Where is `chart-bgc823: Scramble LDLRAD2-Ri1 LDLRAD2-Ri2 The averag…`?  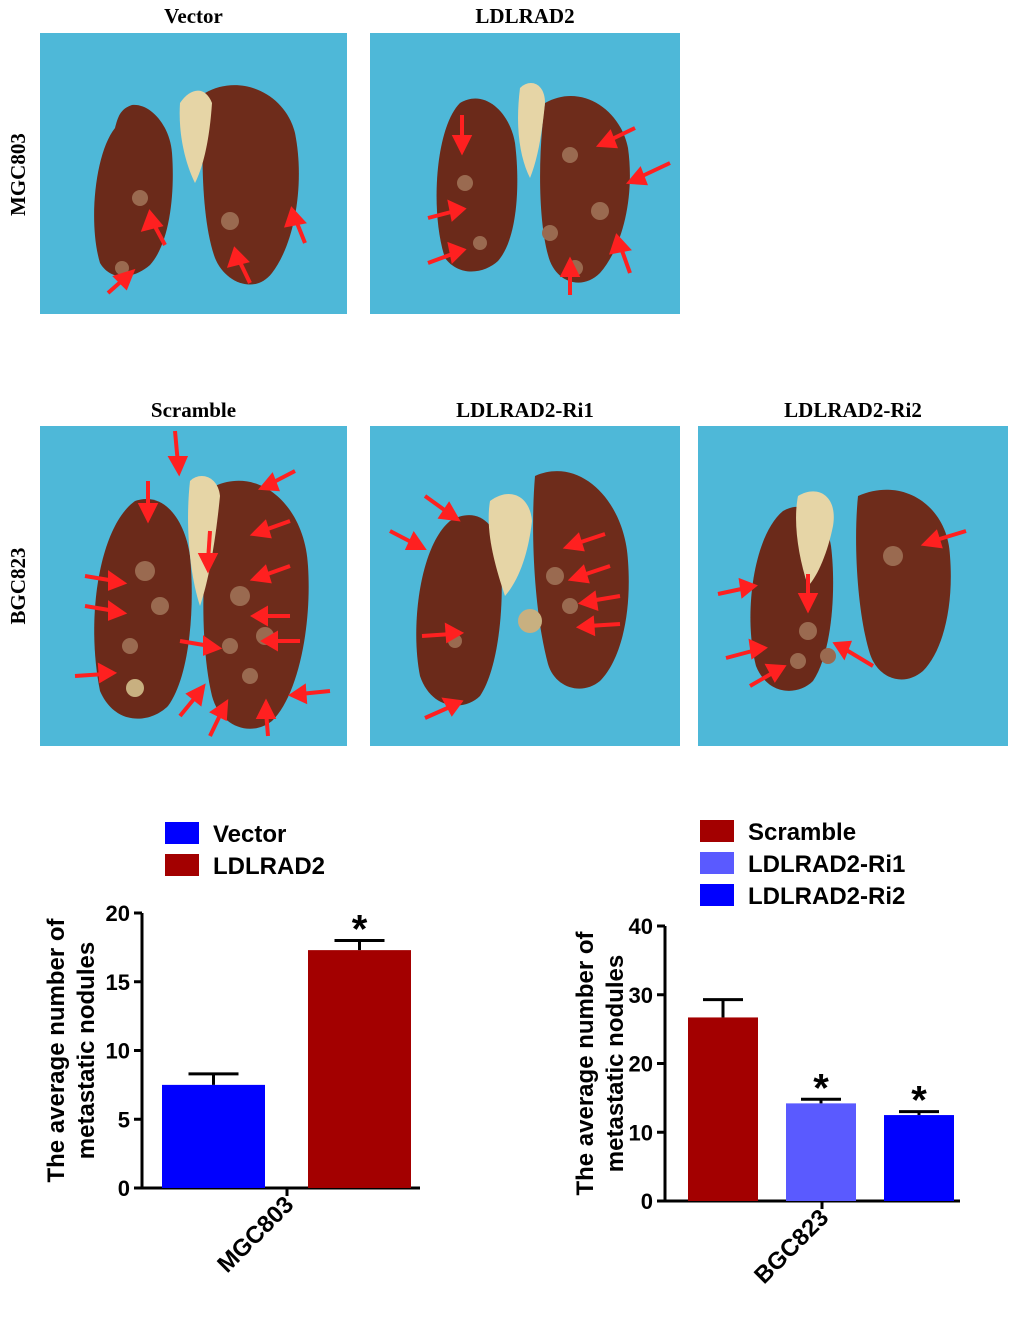
chart-bgc823: Scramble LDLRAD2-Ri1 LDLRAD2-Ri2 The averag… is located at coordinates (766, 1054).